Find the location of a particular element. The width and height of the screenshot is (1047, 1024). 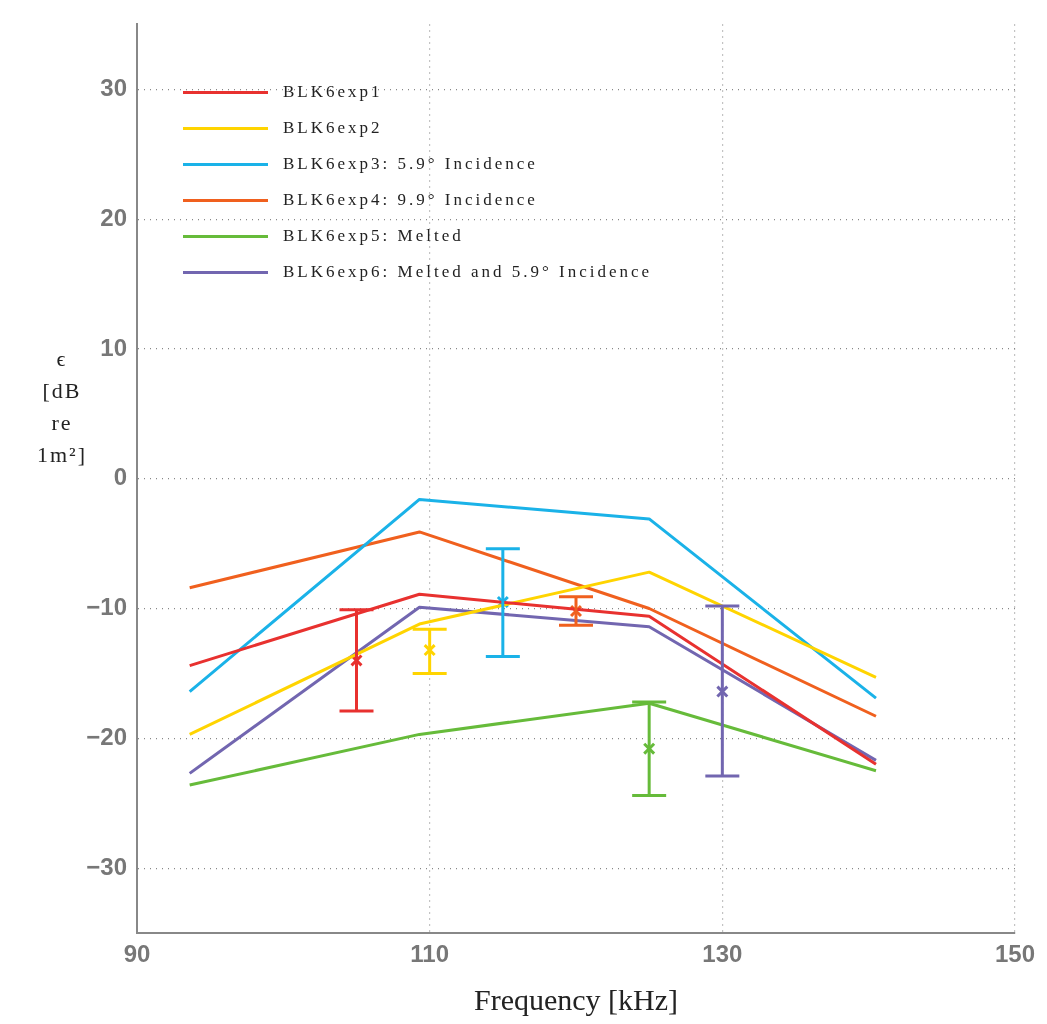

y-axis-title: ϵ [dB re 1m²] is located at coordinates (62, 407).